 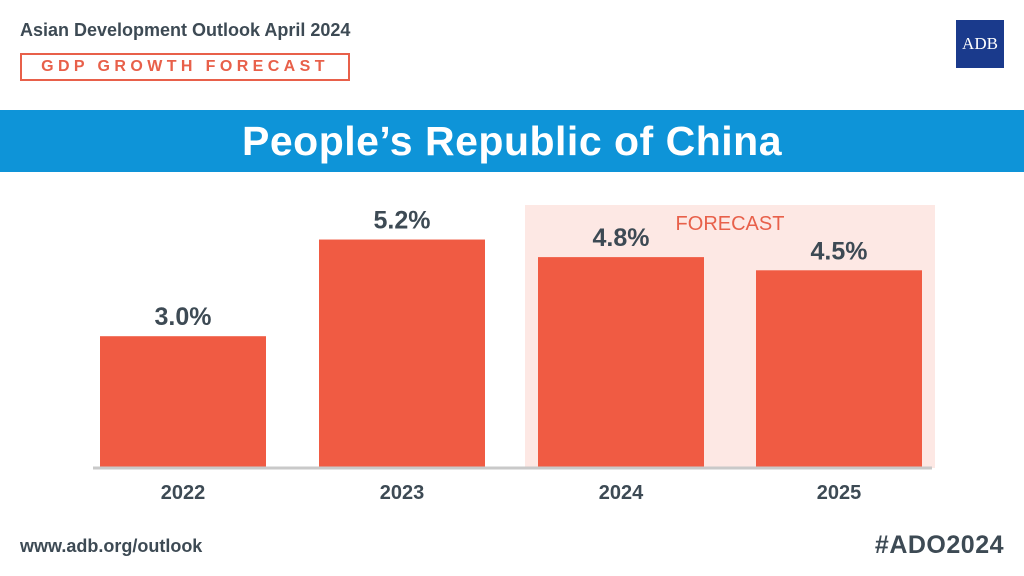 What do you see at coordinates (402, 221) in the screenshot?
I see `value-label-2023: 5.2%` at bounding box center [402, 221].